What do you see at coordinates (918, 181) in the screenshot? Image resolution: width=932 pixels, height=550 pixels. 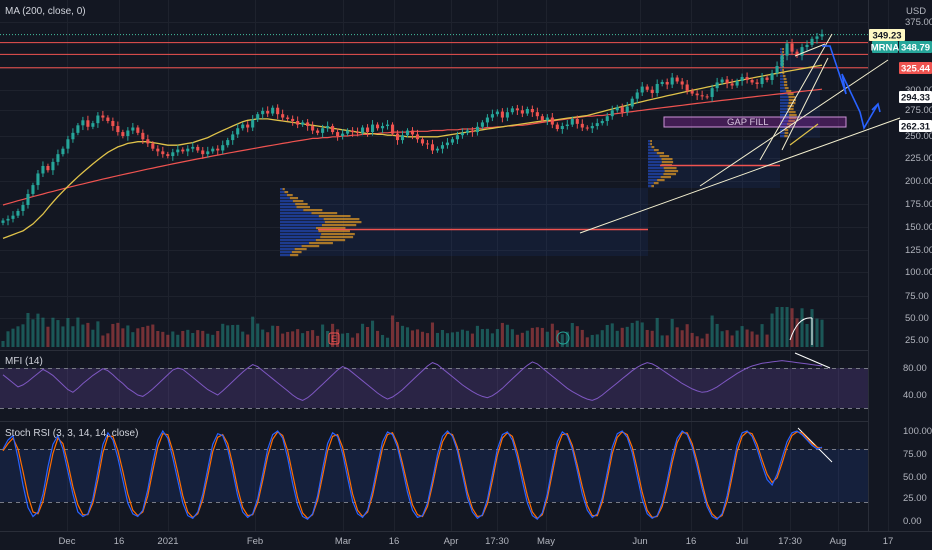 I see `price-tick-label: 200.00` at bounding box center [918, 181].